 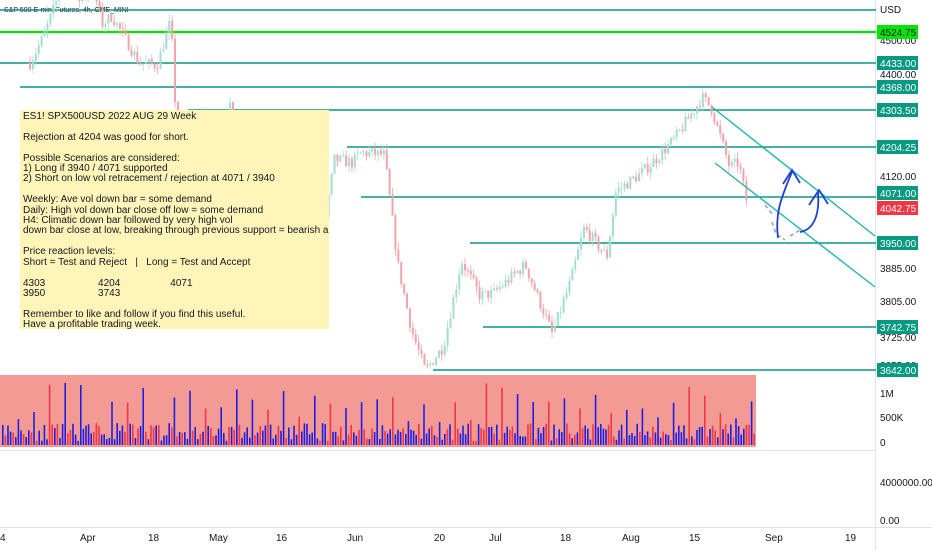 What do you see at coordinates (851, 538) in the screenshot?
I see `time-tick: 19` at bounding box center [851, 538].